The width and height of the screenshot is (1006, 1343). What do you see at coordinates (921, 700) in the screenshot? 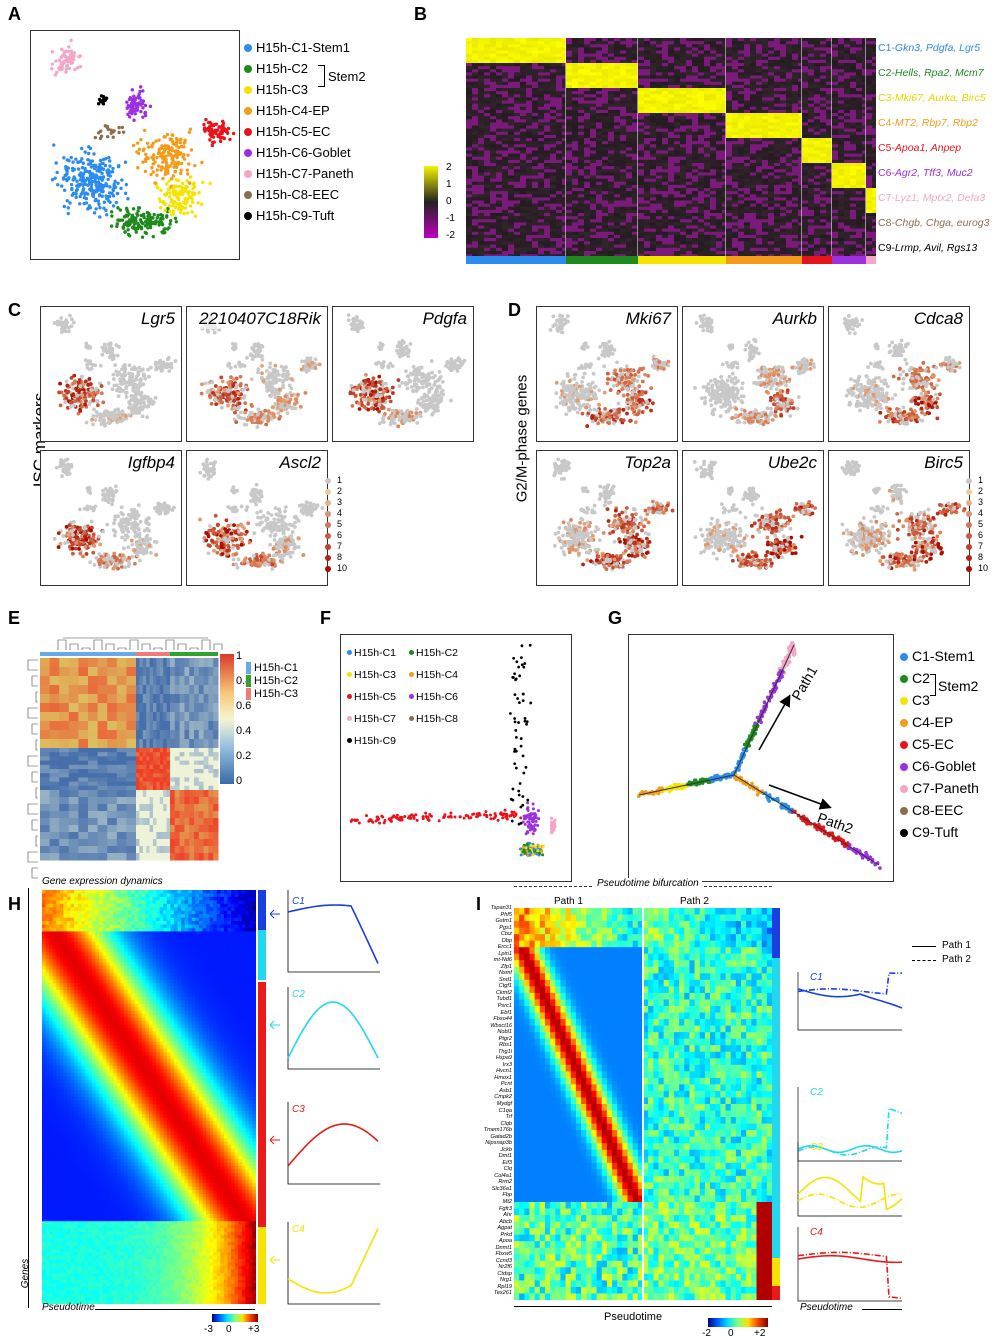
I see `g-legend-label-2: C3` at bounding box center [921, 700].